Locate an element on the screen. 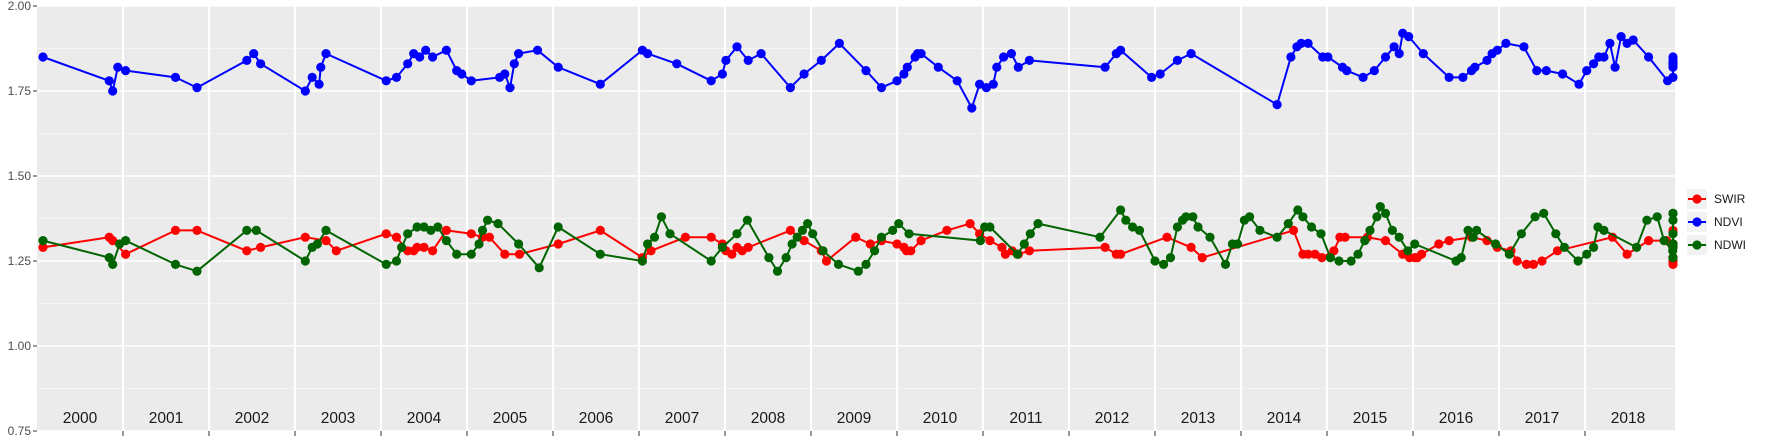 Image resolution: width=1773 pixels, height=442 pixels. y-axis: 0.75 1.00 1.25 1.50 1.75 2.00 is located at coordinates (22, 219).